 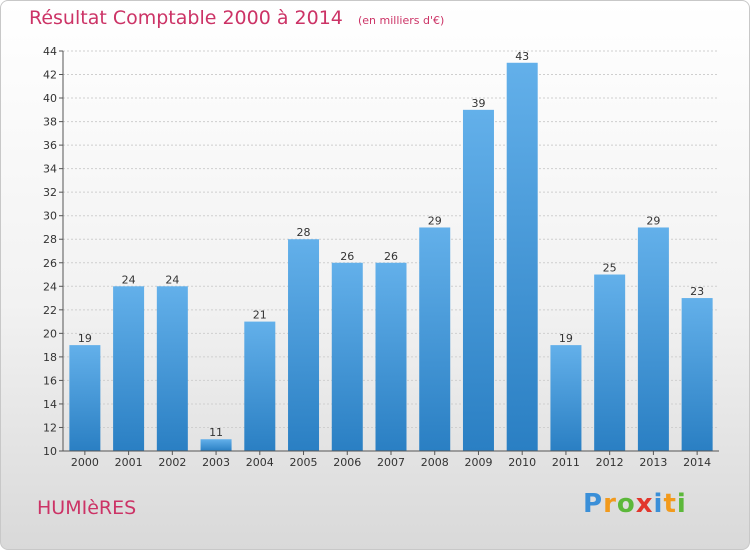 I want to click on y-tick-label: 40, so click(x=50, y=98).